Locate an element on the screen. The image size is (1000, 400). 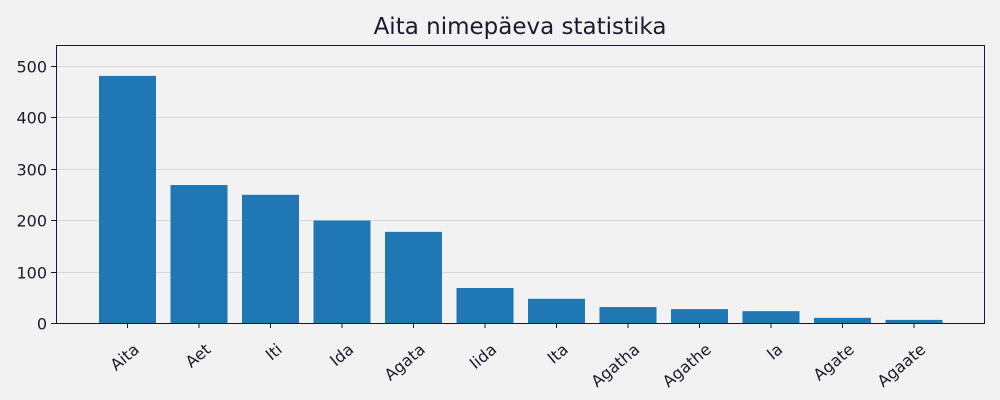
x-tick-label: Agathe is located at coordinates (687, 365).